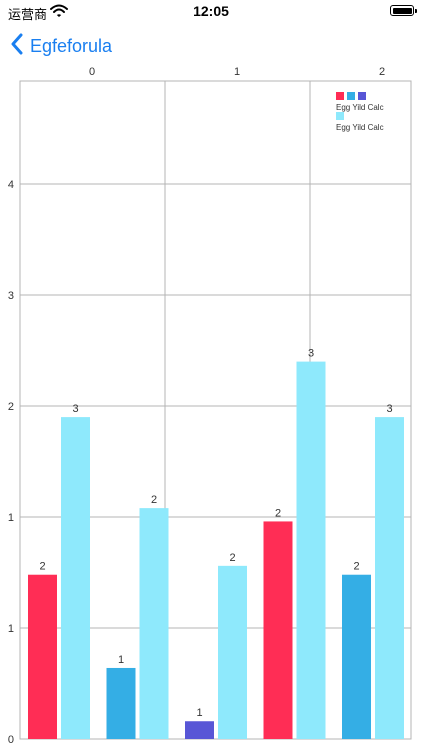  What do you see at coordinates (92, 72) in the screenshot?
I see `top-tick-label: 0` at bounding box center [92, 72].